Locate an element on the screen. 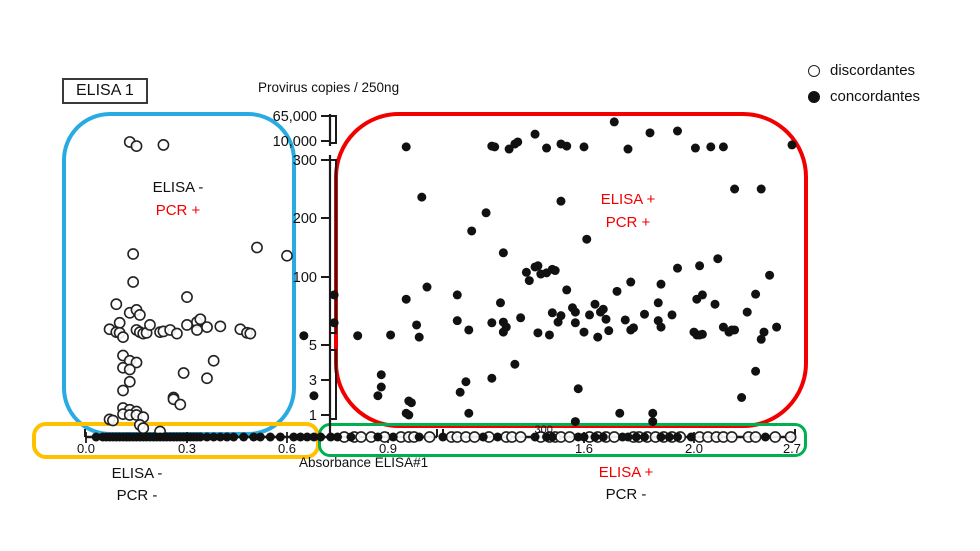 This screenshot has width=980, height=551. plot-title-box: ELISA 1 is located at coordinates (105, 91).